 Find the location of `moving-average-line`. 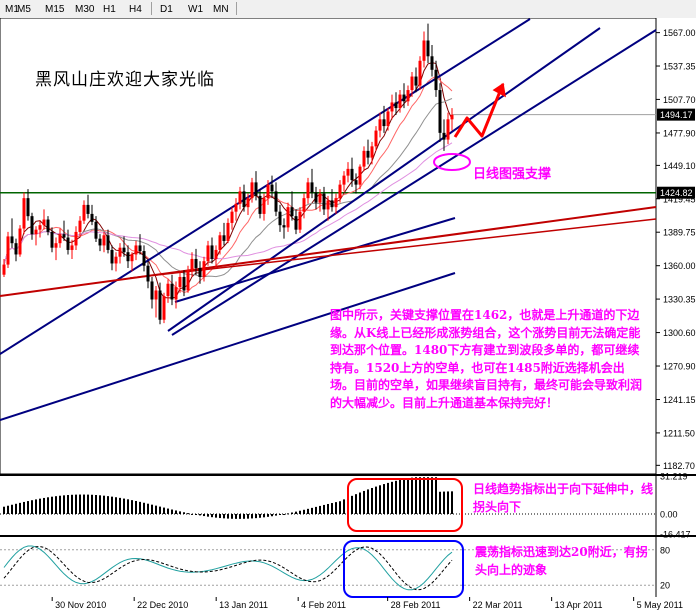

moving-average-line is located at coordinates (228, 203).